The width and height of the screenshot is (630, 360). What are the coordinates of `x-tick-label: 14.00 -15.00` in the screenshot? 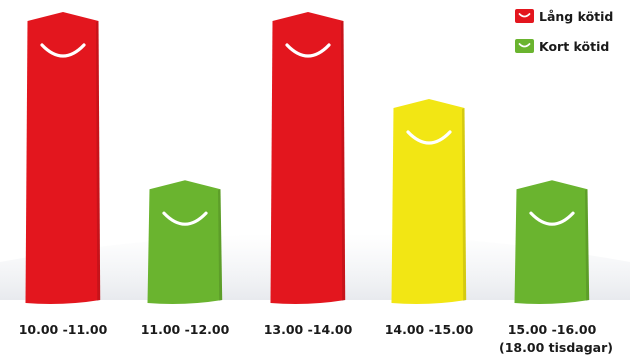 It's located at (429, 329).